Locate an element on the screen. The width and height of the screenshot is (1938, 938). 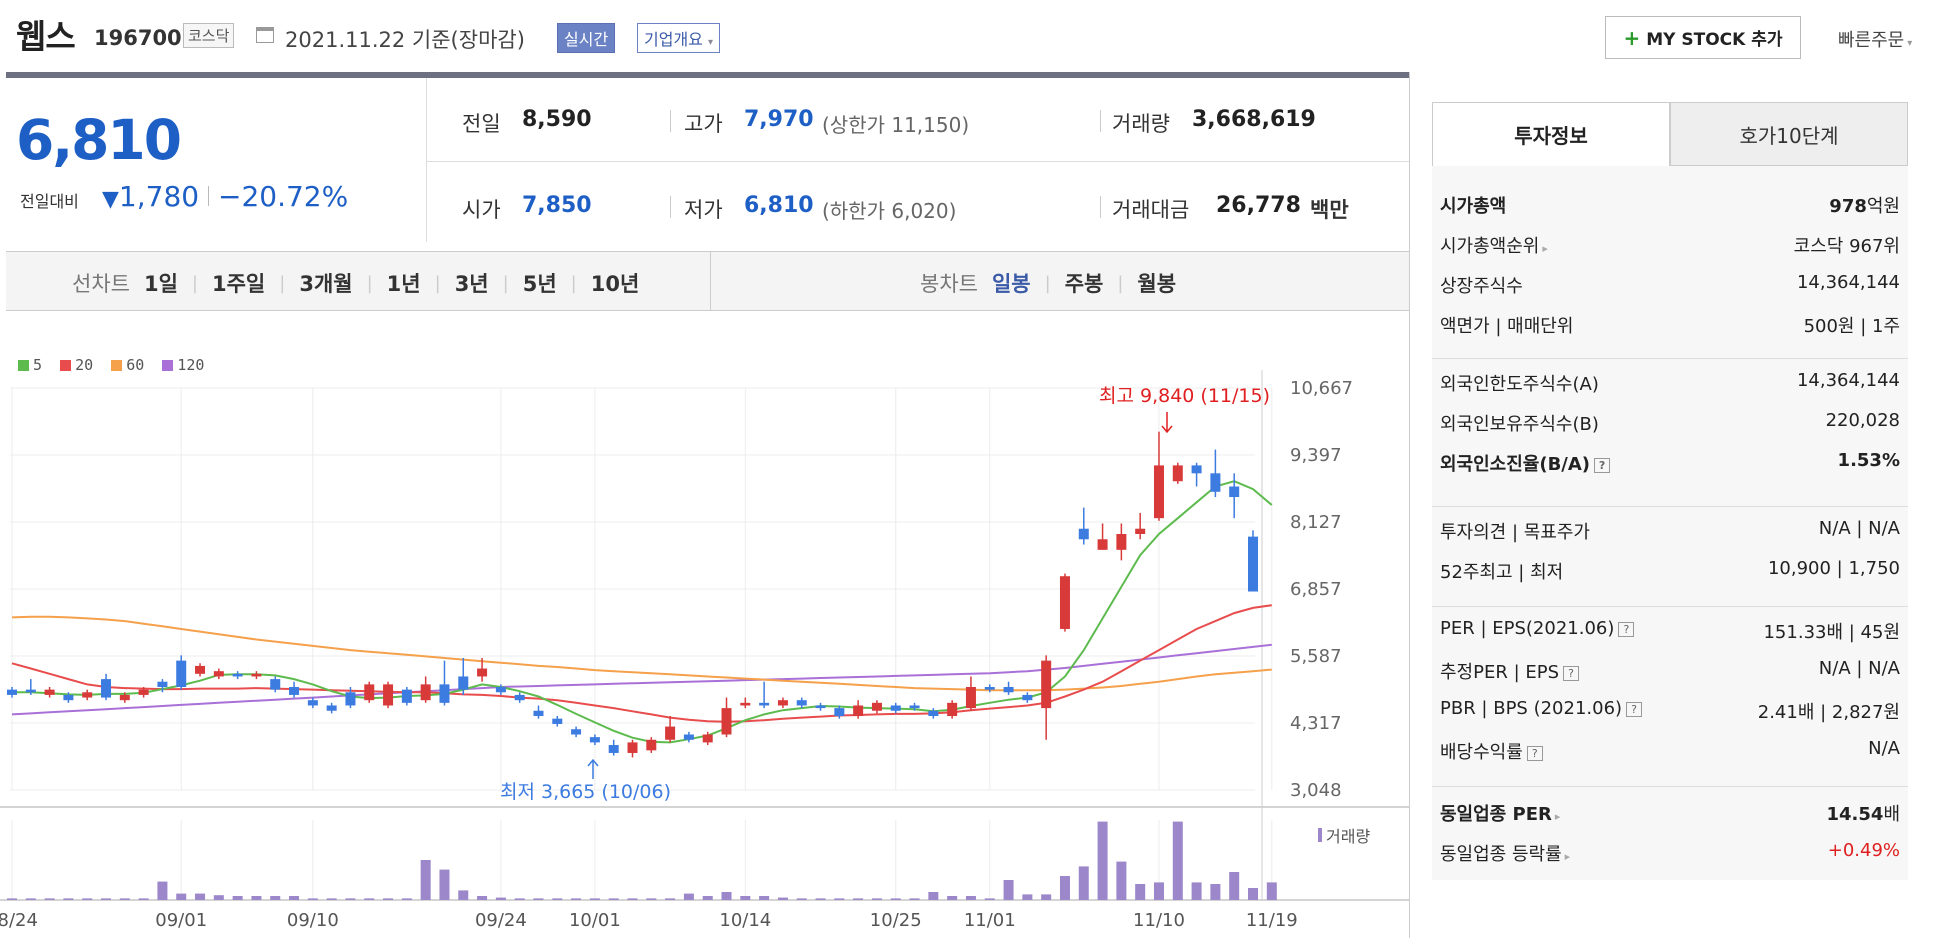
info-value: 151.33배 | 45원 is located at coordinates (1831, 631).